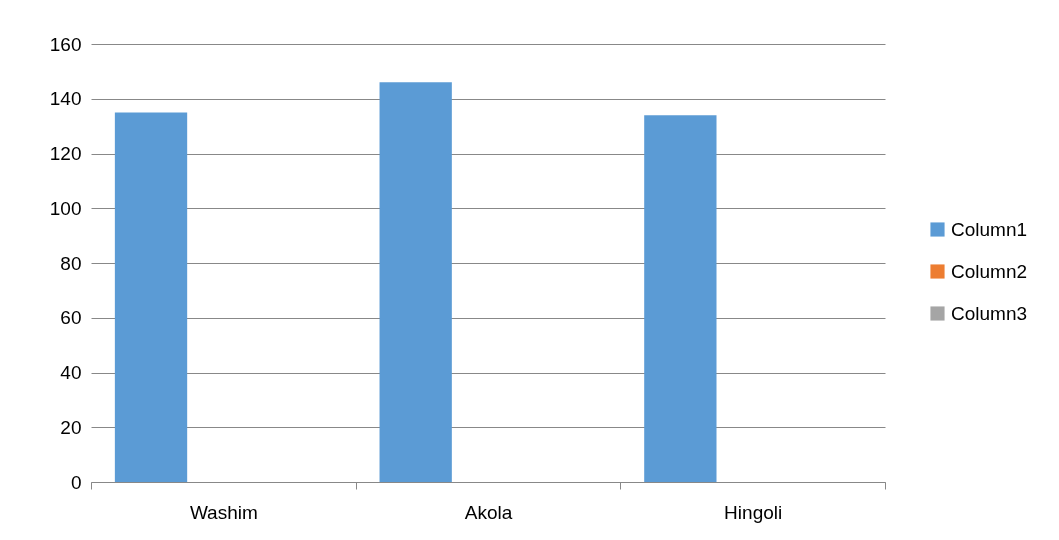 This screenshot has width=1059, height=540. I want to click on legend-label: Column3, so click(989, 313).